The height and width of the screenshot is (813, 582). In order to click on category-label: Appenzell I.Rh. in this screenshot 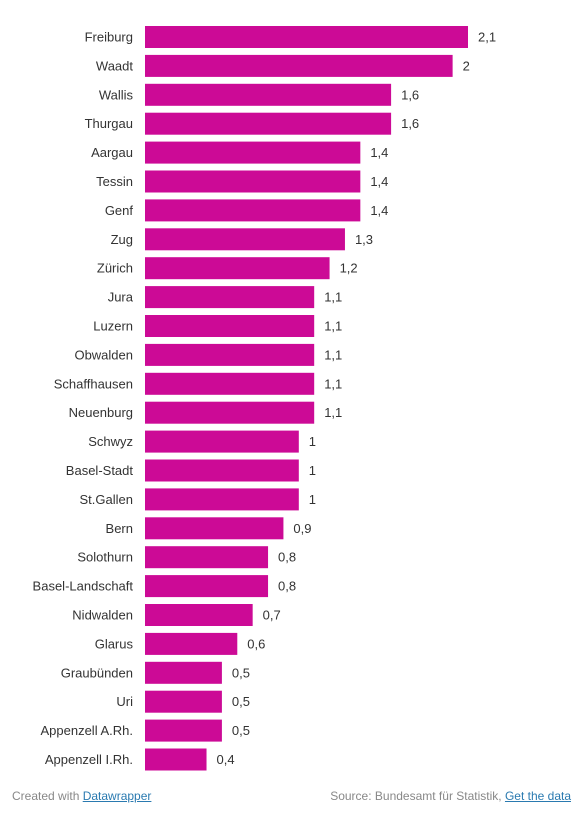, I will do `click(89, 759)`.